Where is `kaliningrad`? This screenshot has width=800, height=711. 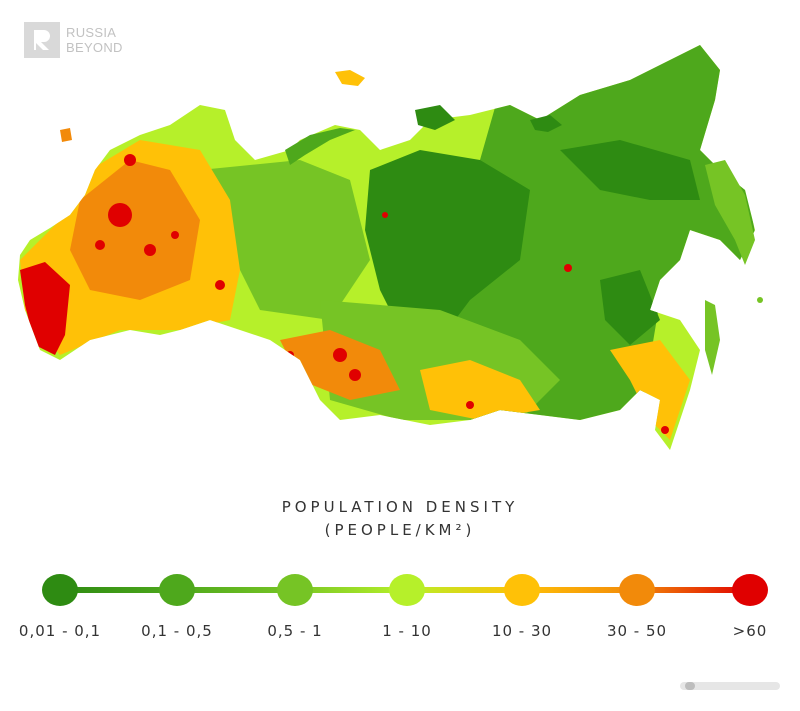 kaliningrad is located at coordinates (66, 135).